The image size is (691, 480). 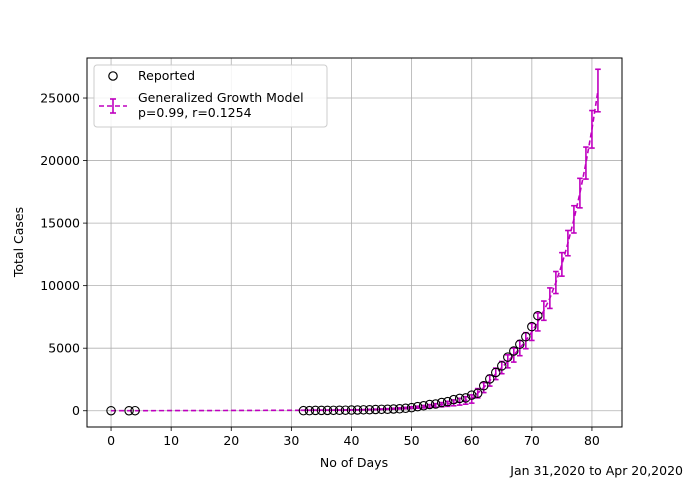 I want to click on x-axis-ticks: 0 10 20 30 40 50 60 70 80, so click(x=353, y=437).